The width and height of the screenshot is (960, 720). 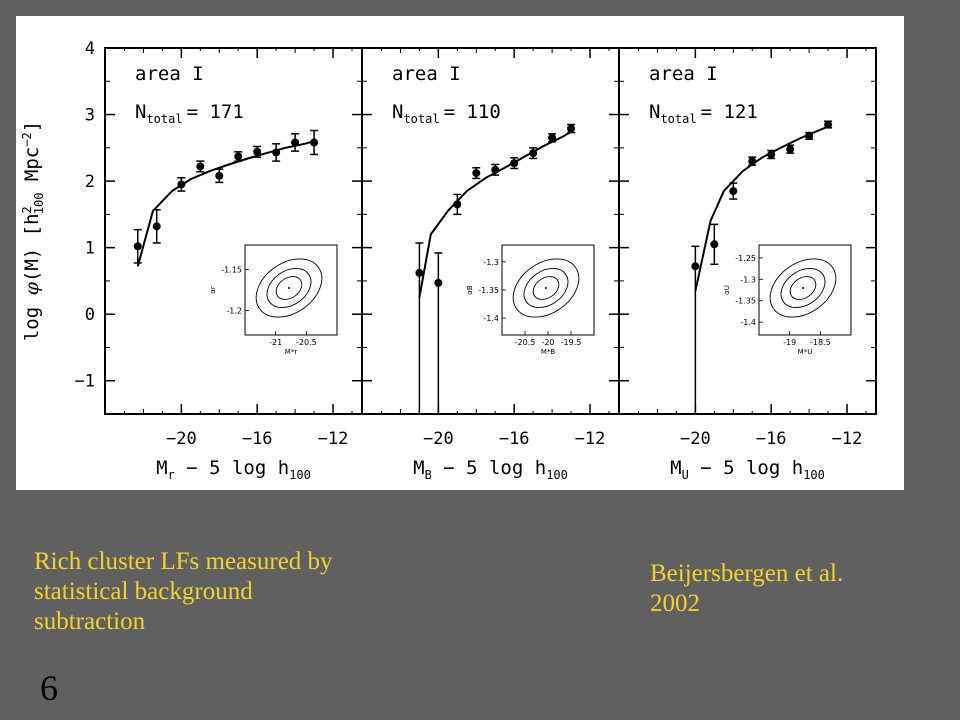 What do you see at coordinates (747, 469) in the screenshot?
I see `x-axis-label: MU − 5 log h100` at bounding box center [747, 469].